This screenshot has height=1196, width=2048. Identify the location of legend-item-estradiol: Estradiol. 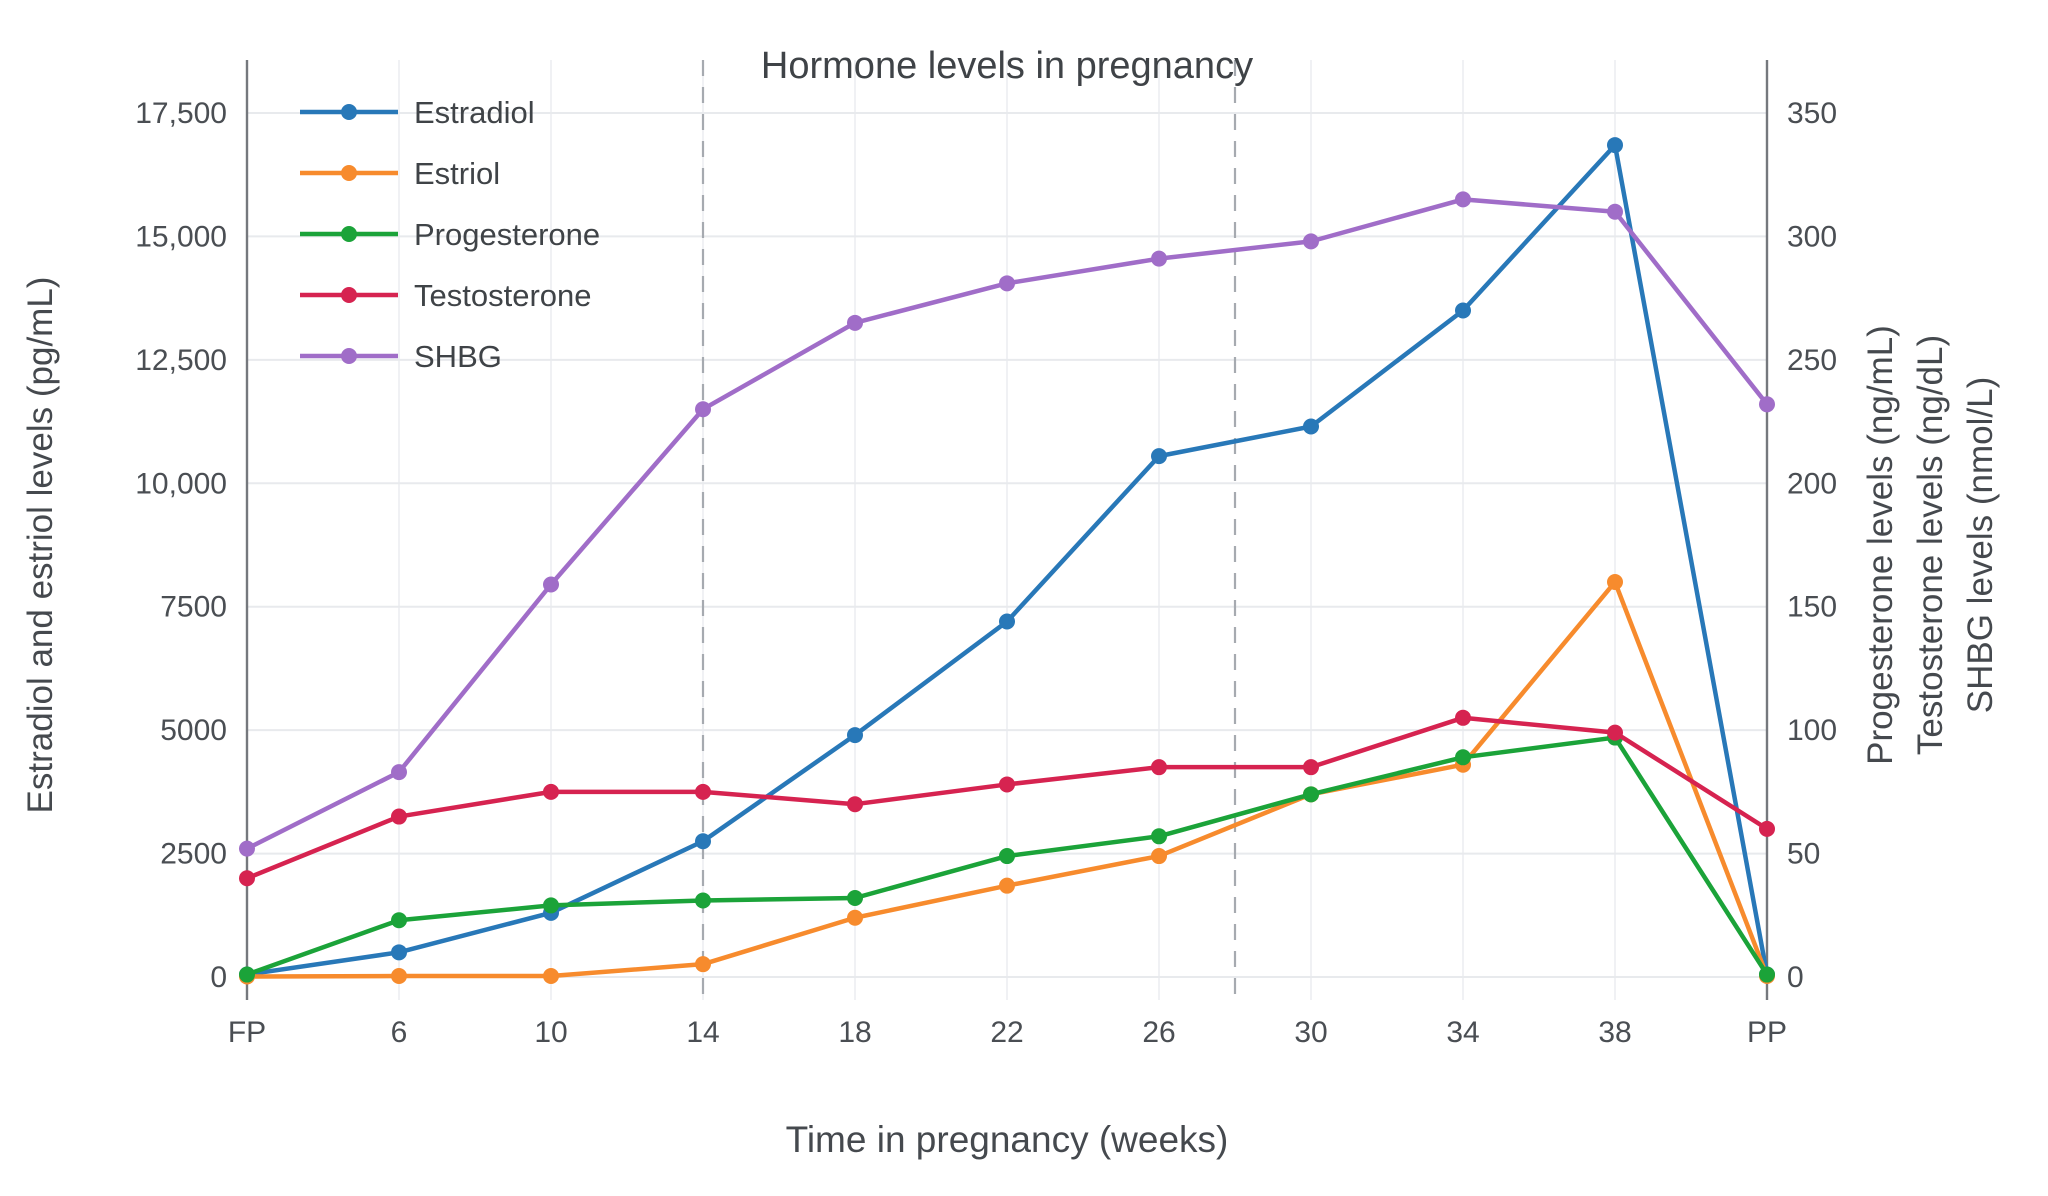
(417, 112).